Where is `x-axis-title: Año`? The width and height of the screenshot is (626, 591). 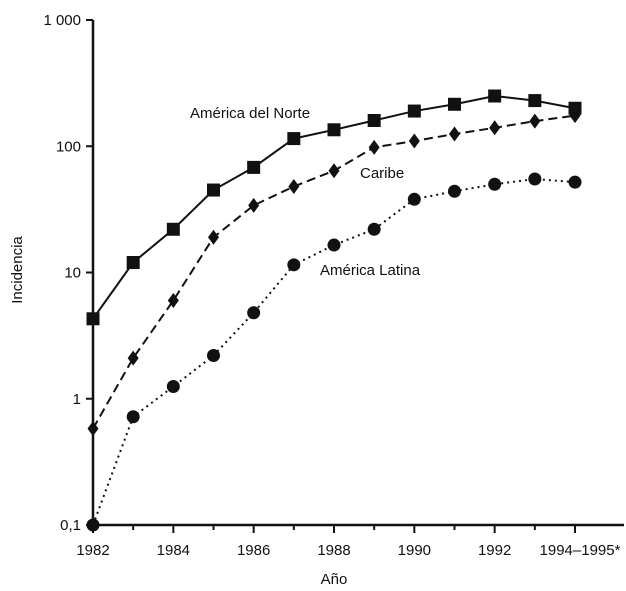 x-axis-title: Año is located at coordinates (334, 579).